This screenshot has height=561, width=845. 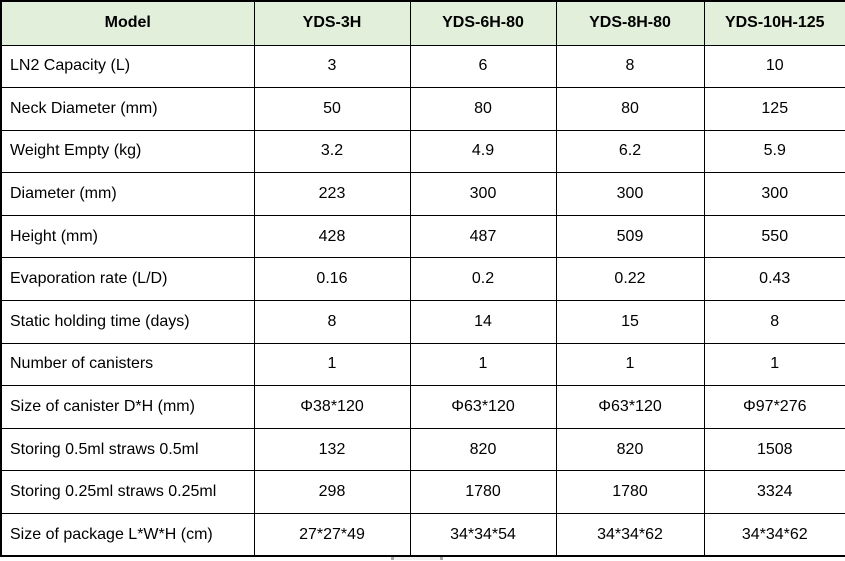 I want to click on header-cell-yds-6h-80: YDS-6H-80, so click(x=483, y=23).